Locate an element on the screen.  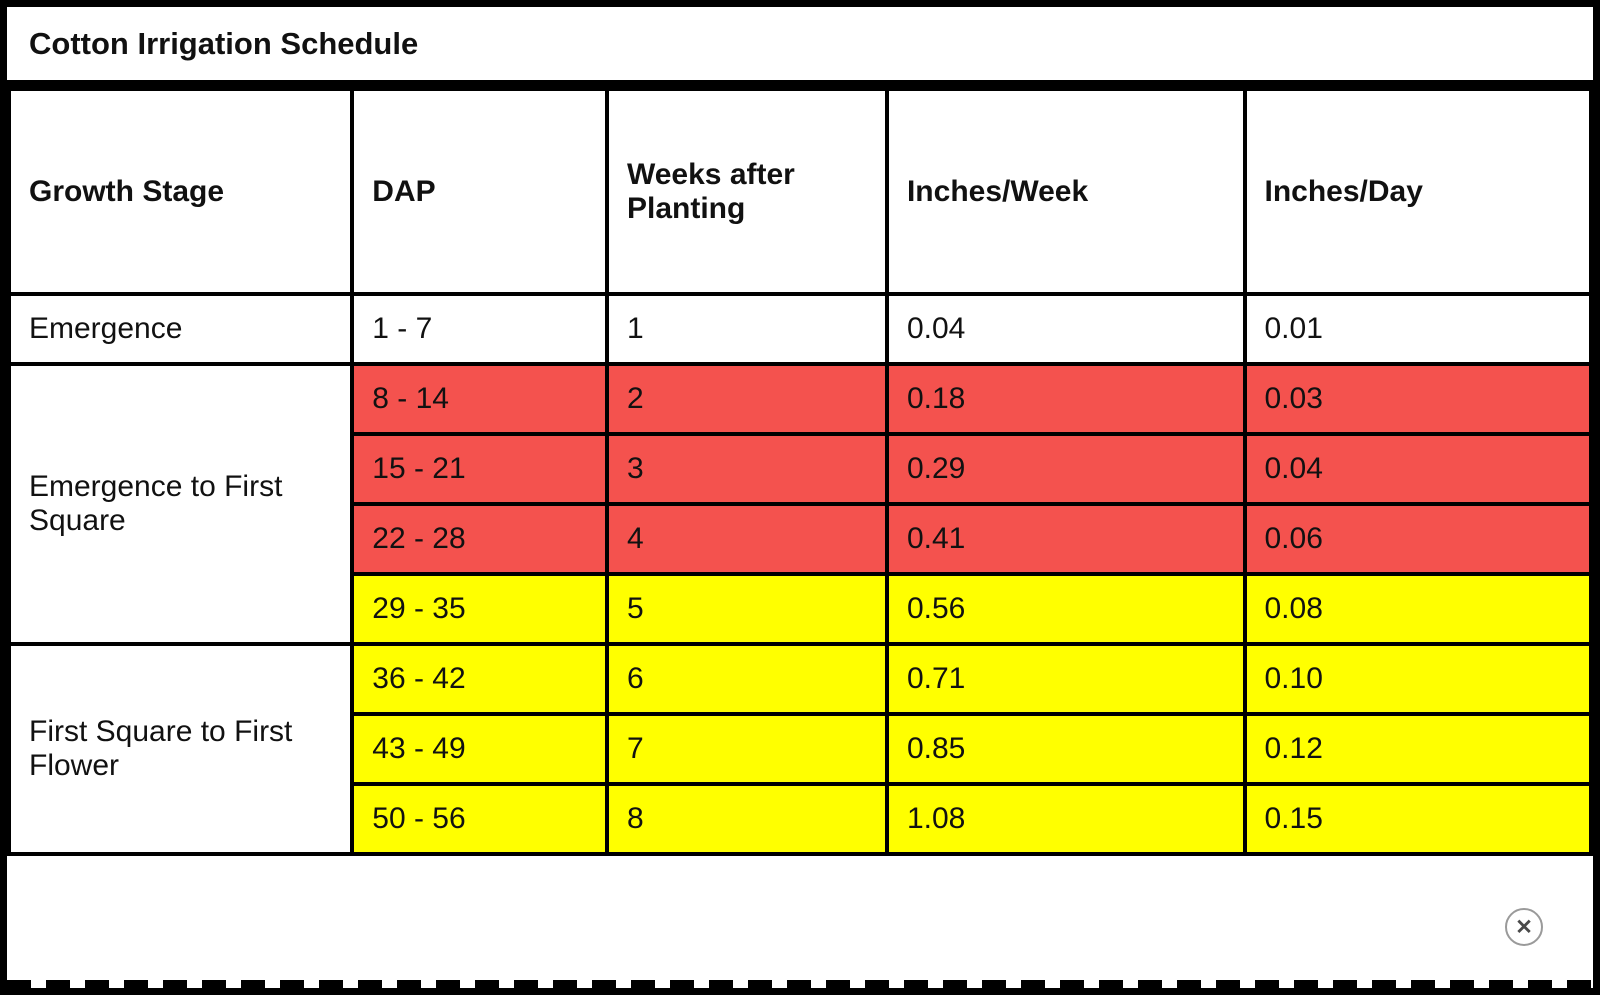
cell-weeks: 1 is located at coordinates (746, 329).